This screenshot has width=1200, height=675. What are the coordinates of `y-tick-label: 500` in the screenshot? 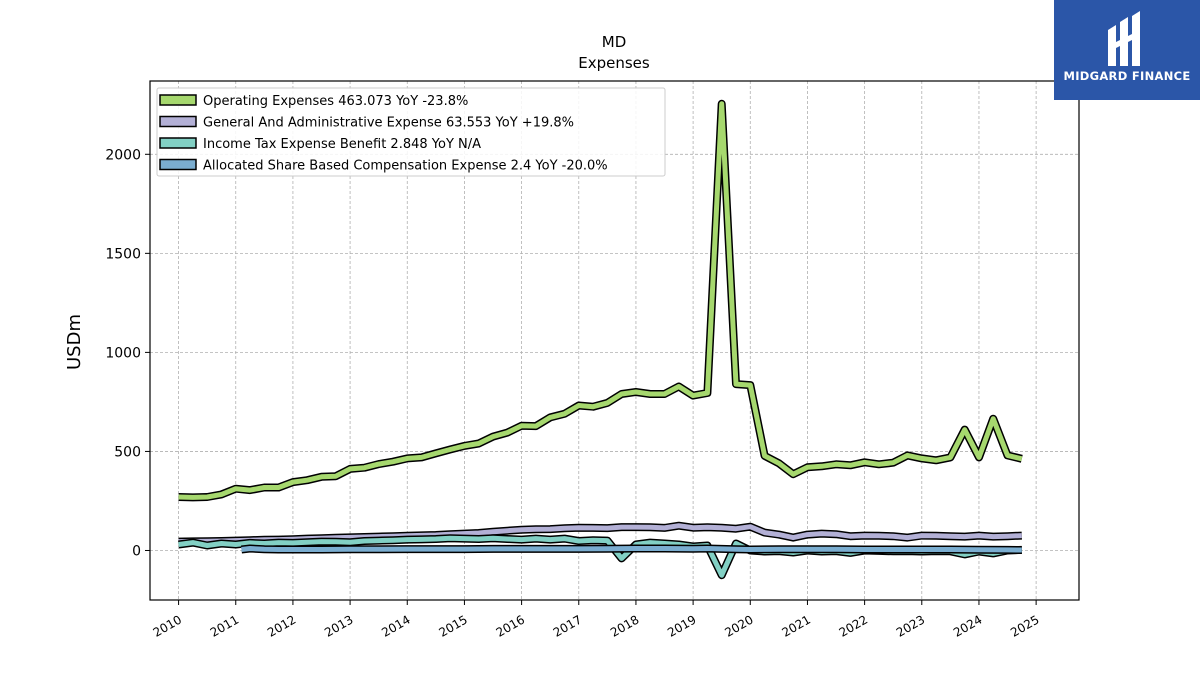 It's located at (127, 452).